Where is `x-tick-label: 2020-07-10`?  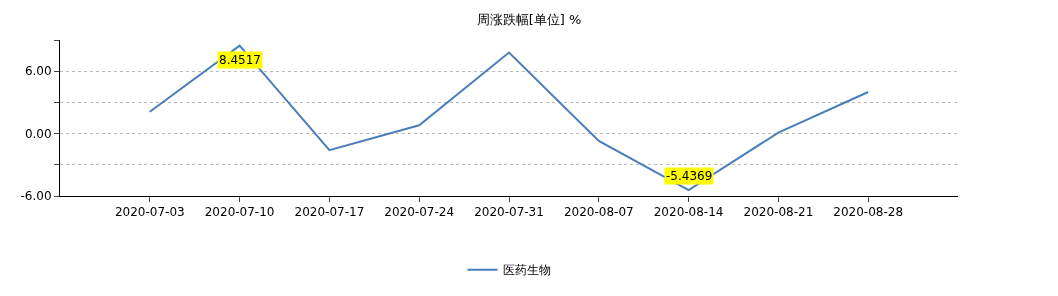 x-tick-label: 2020-07-10 is located at coordinates (239, 212).